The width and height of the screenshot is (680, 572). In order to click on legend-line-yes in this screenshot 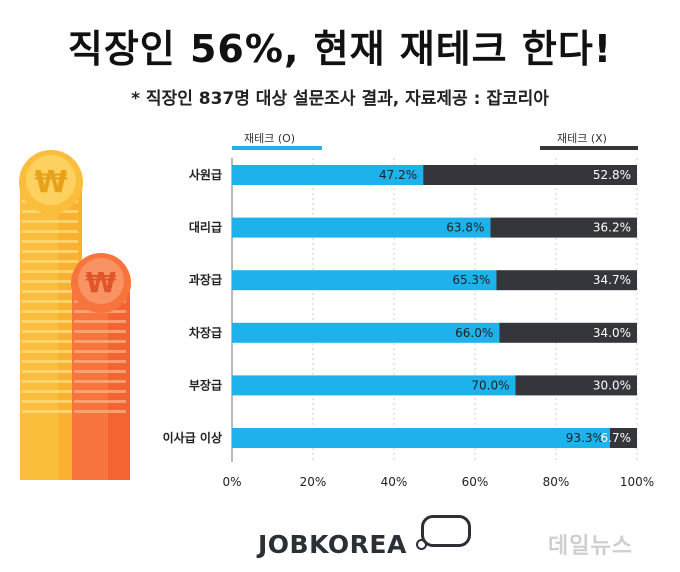, I will do `click(277, 148)`.